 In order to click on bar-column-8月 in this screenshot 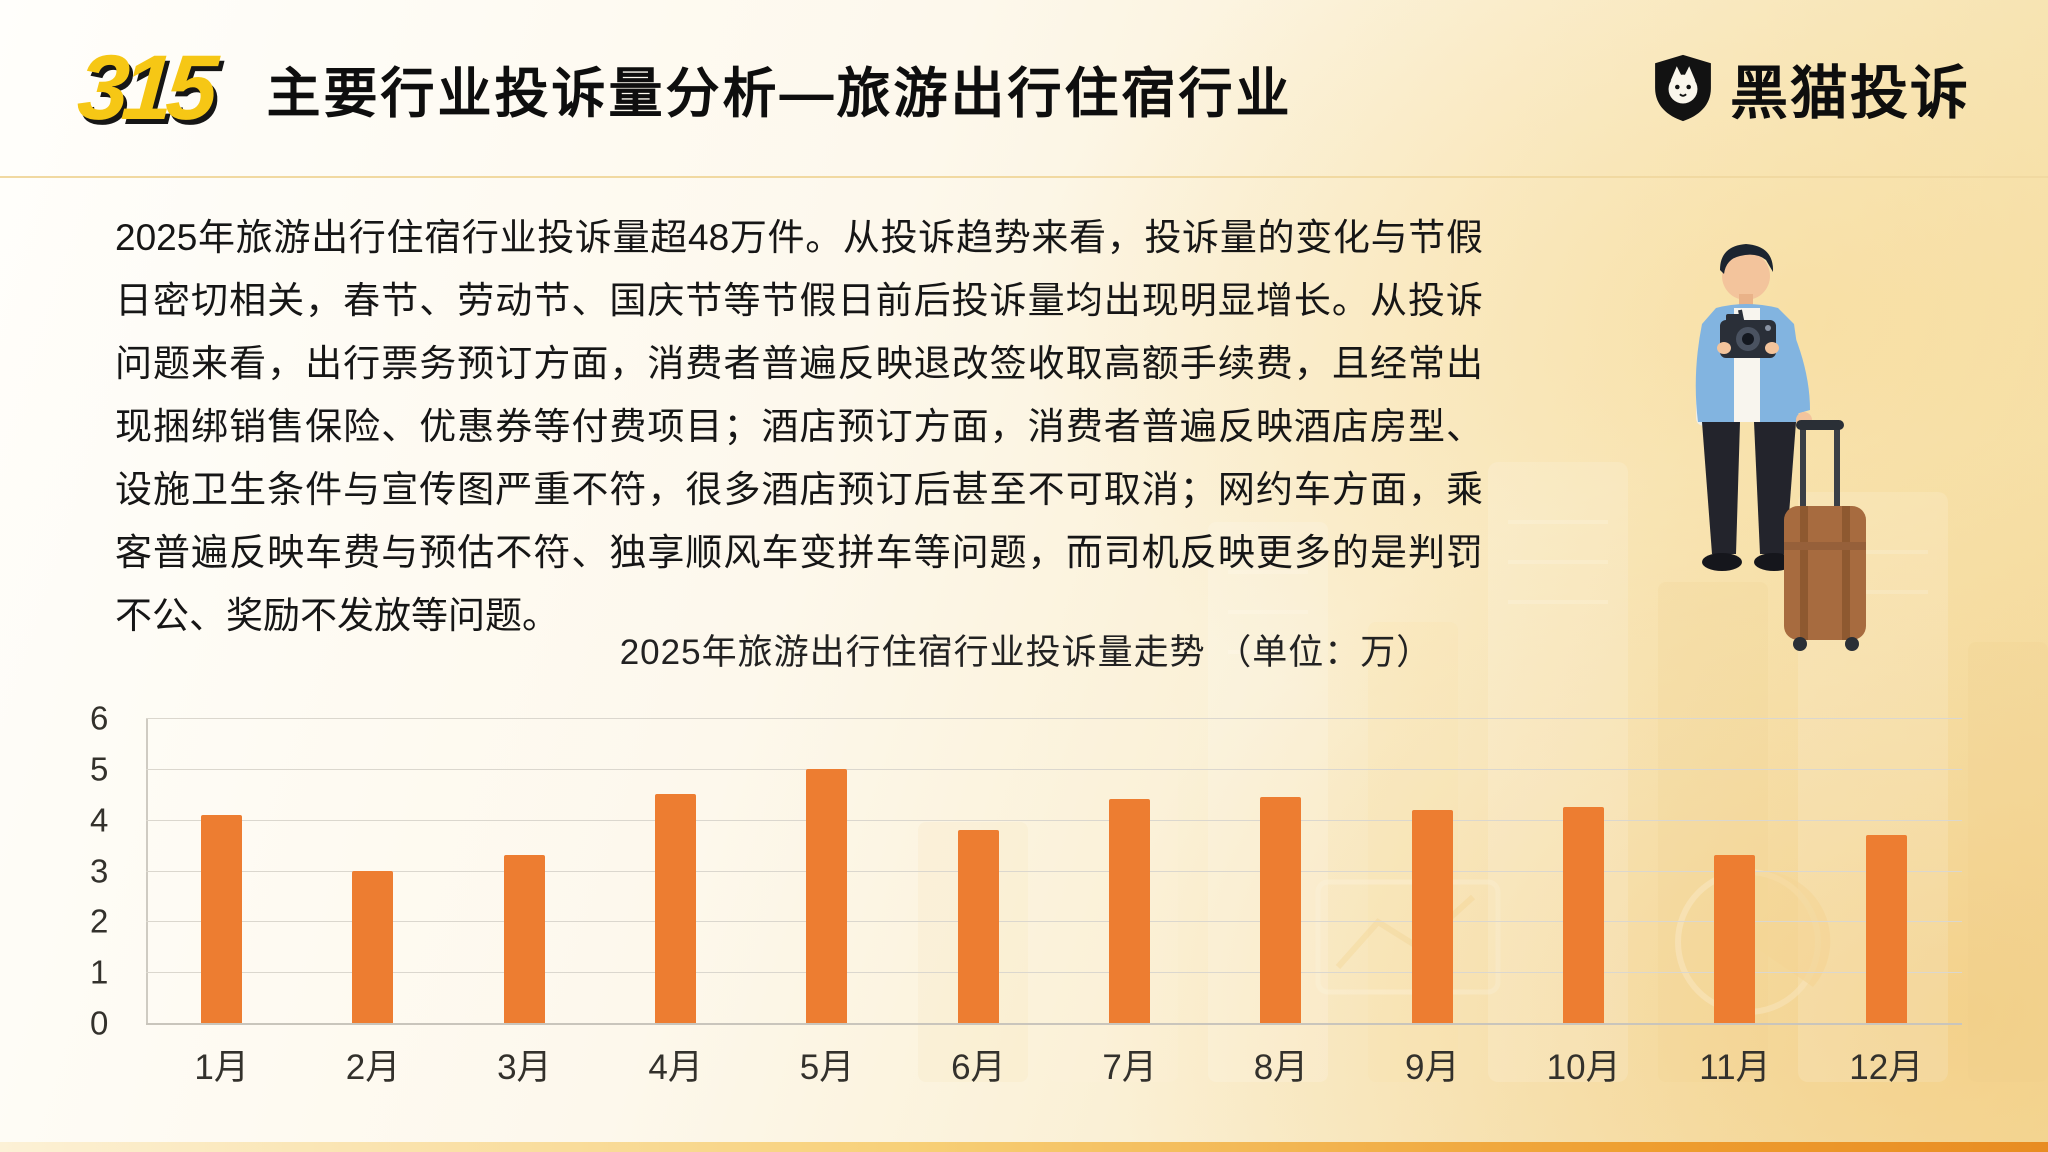, I will do `click(1280, 870)`.